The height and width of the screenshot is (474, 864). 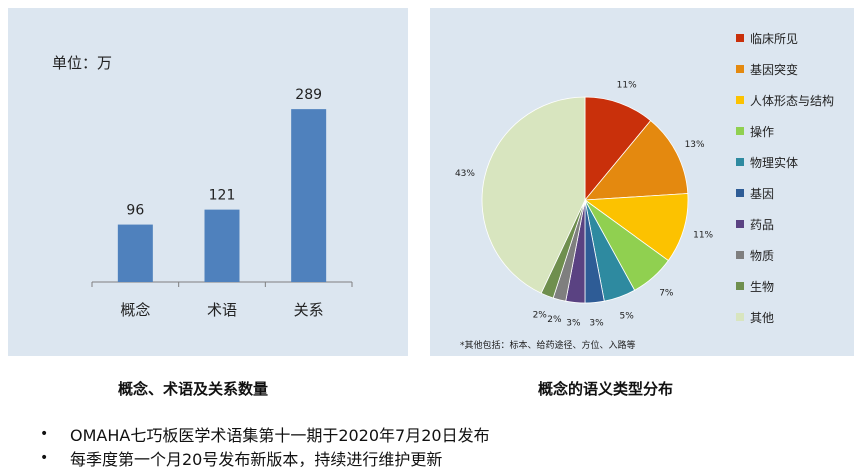 What do you see at coordinates (193, 389) in the screenshot?
I see `bar-chart-caption: 概念、术语及关系数量` at bounding box center [193, 389].